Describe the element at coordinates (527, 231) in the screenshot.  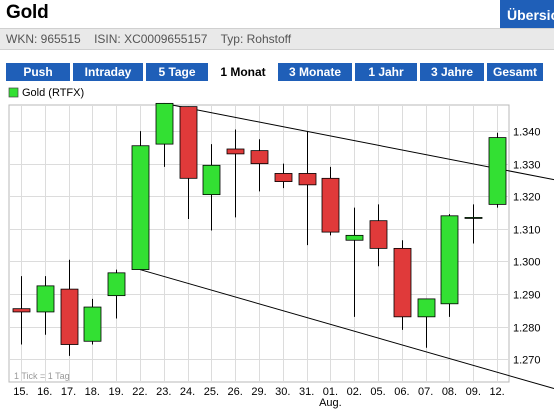
I see `y-tick-label: 1.310` at that location.